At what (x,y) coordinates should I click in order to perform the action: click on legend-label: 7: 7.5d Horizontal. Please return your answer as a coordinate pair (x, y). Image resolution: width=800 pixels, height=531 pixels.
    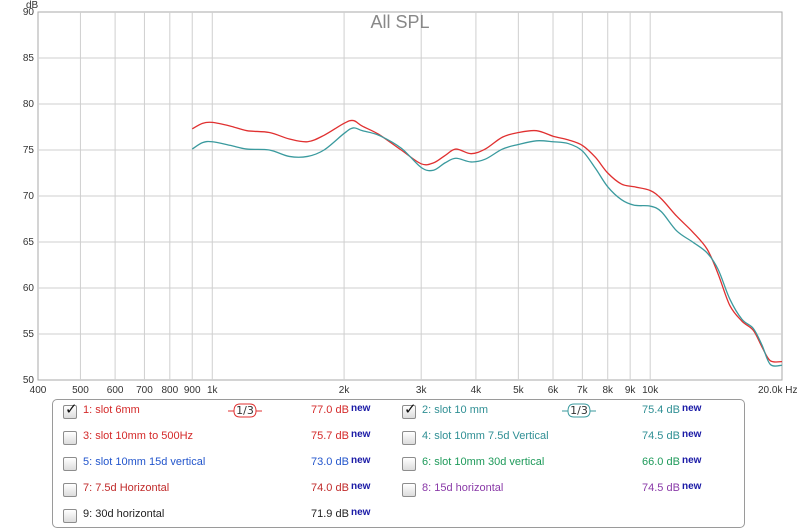
    Looking at the image, I should click on (126, 488).